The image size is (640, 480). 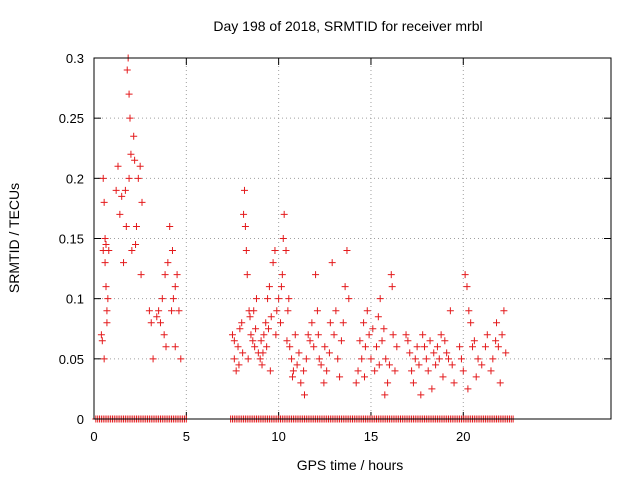 I want to click on x-tick-label: 15, so click(x=371, y=436).